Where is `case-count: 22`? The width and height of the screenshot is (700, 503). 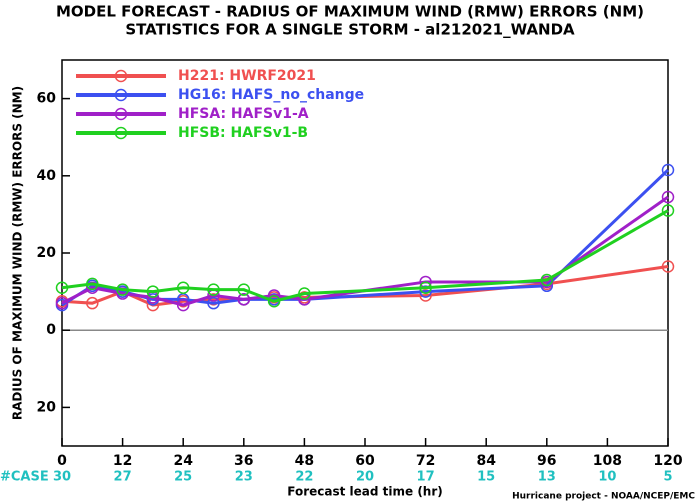 case-count: 22 is located at coordinates (304, 477).